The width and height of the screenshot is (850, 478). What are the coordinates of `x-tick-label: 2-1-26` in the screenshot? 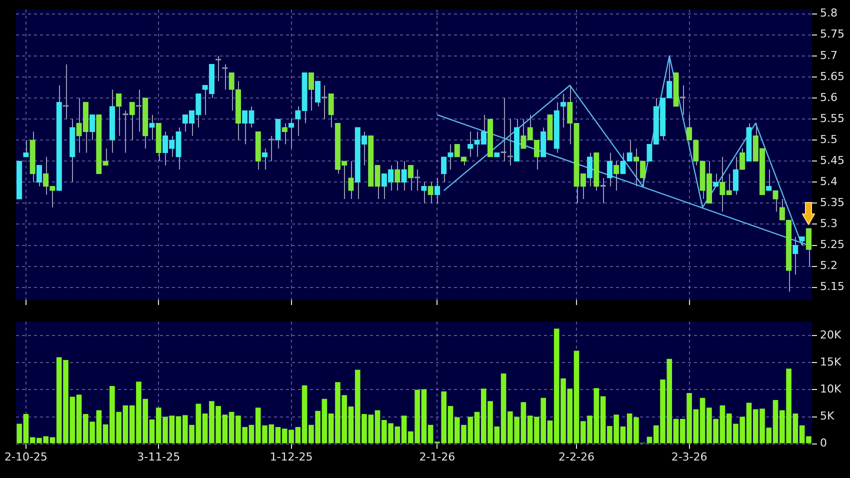 It's located at (437, 457).